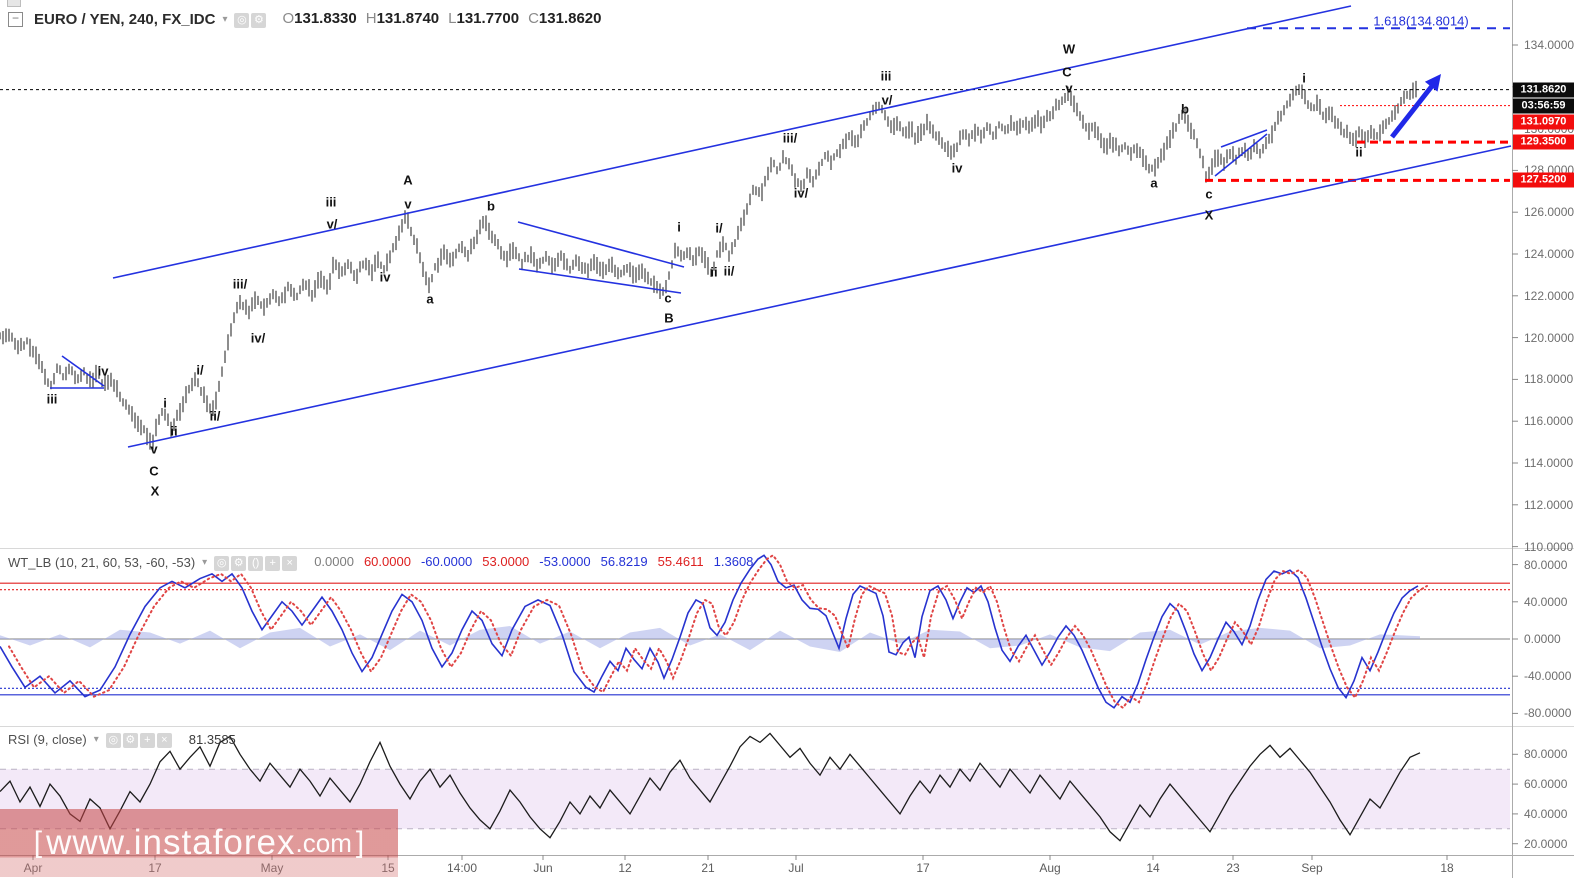 This screenshot has width=1574, height=878. I want to click on wt-value: 53.0000, so click(506, 561).